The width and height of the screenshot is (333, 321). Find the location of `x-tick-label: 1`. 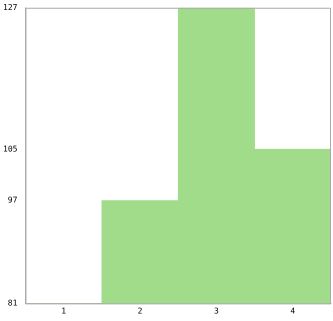

x-tick-label: 1 is located at coordinates (63, 311).